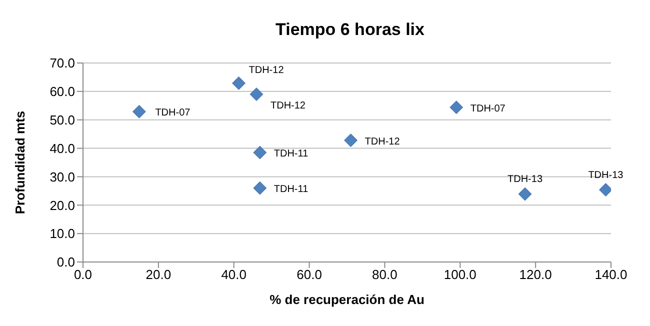  What do you see at coordinates (460, 274) in the screenshot?
I see `x-tick-label: 100.0` at bounding box center [460, 274].